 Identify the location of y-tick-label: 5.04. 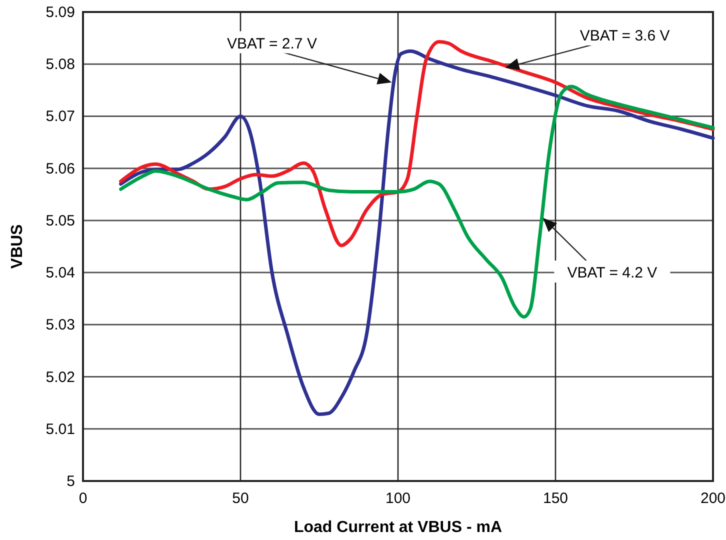
(60, 273).